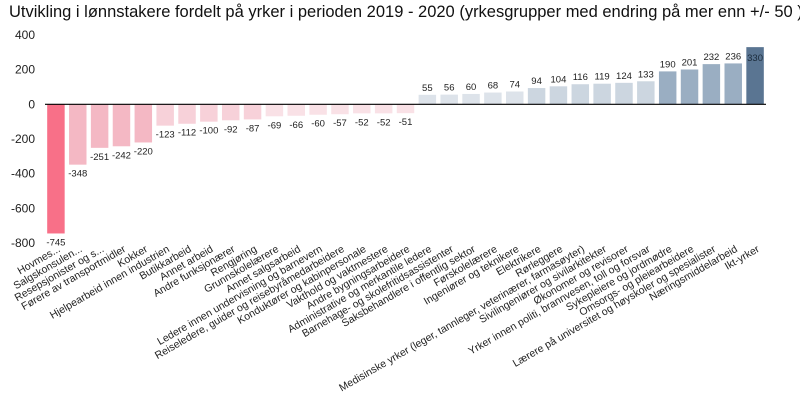  What do you see at coordinates (275, 125) in the screenshot?
I see `value-label: -69` at bounding box center [275, 125].